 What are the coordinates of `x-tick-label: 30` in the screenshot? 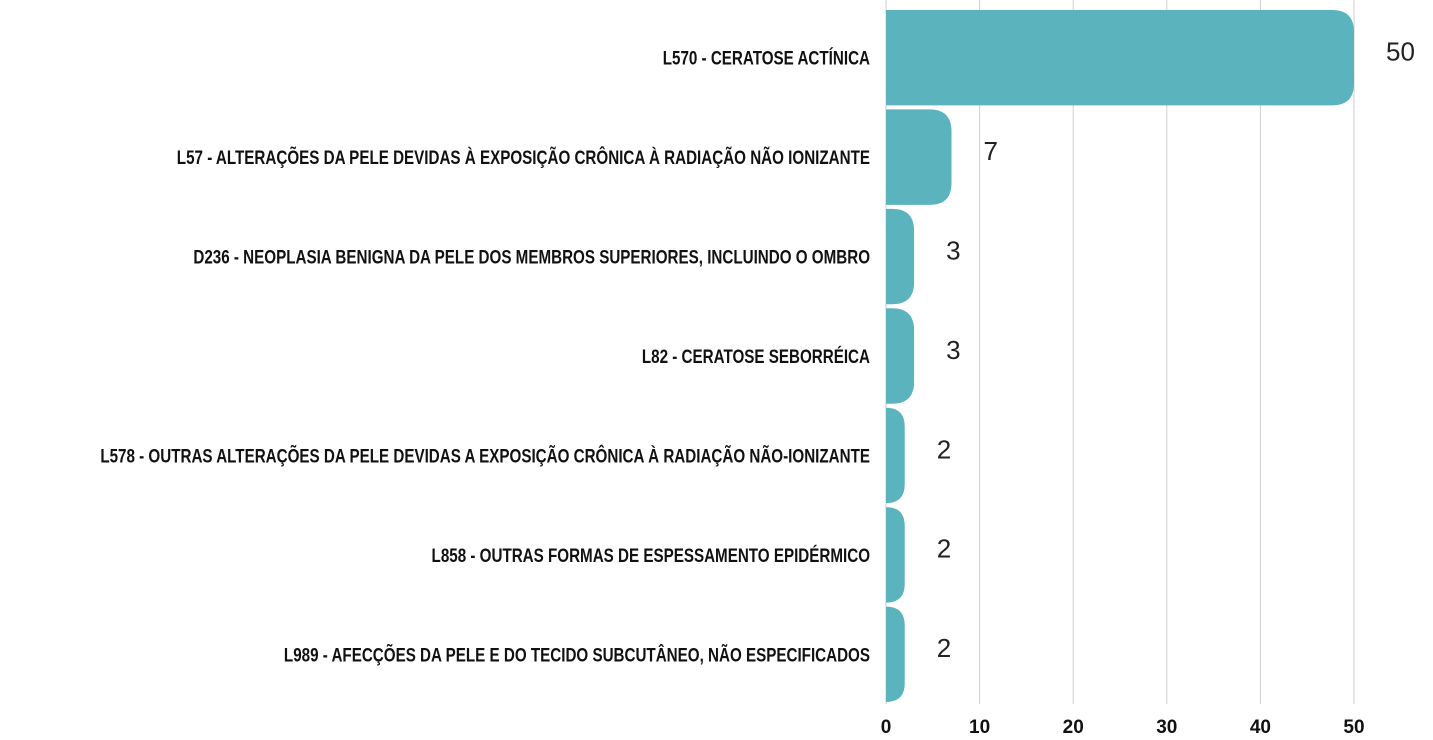 It's located at (1166, 727).